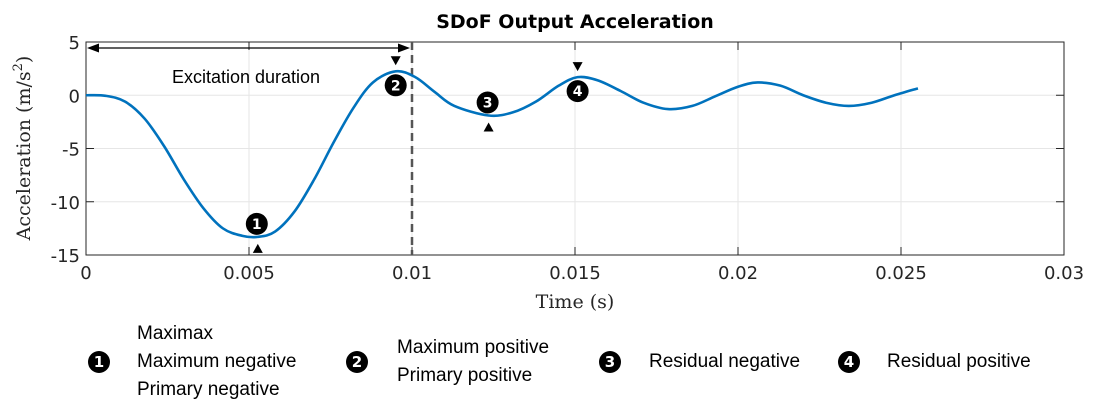 Image resolution: width=1098 pixels, height=415 pixels. Describe the element at coordinates (901, 273) in the screenshot. I see `x-tick-label: 0.025` at that location.